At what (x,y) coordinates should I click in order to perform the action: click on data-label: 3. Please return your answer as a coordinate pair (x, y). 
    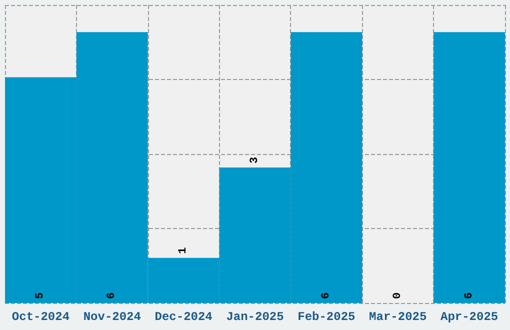
    Looking at the image, I should click on (255, 160).